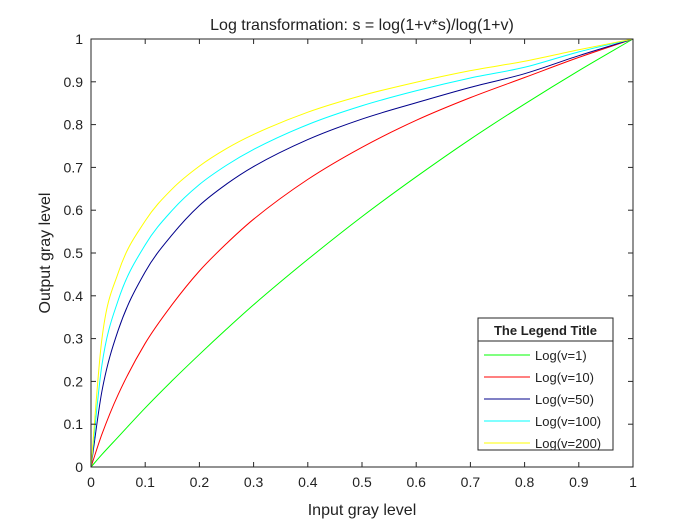 Image resolution: width=700 pixels, height=525 pixels. What do you see at coordinates (91, 482) in the screenshot?
I see `x-tick-label: 0` at bounding box center [91, 482].